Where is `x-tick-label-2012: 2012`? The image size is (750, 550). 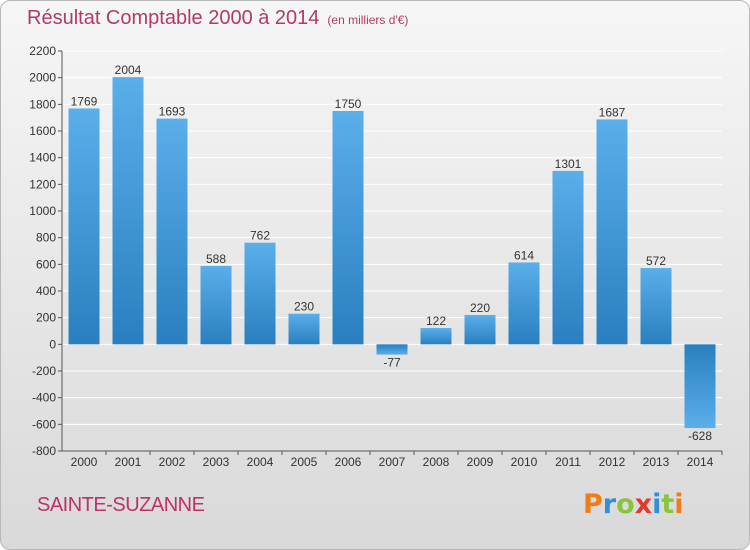 x-tick-label-2012: 2012 is located at coordinates (612, 462).